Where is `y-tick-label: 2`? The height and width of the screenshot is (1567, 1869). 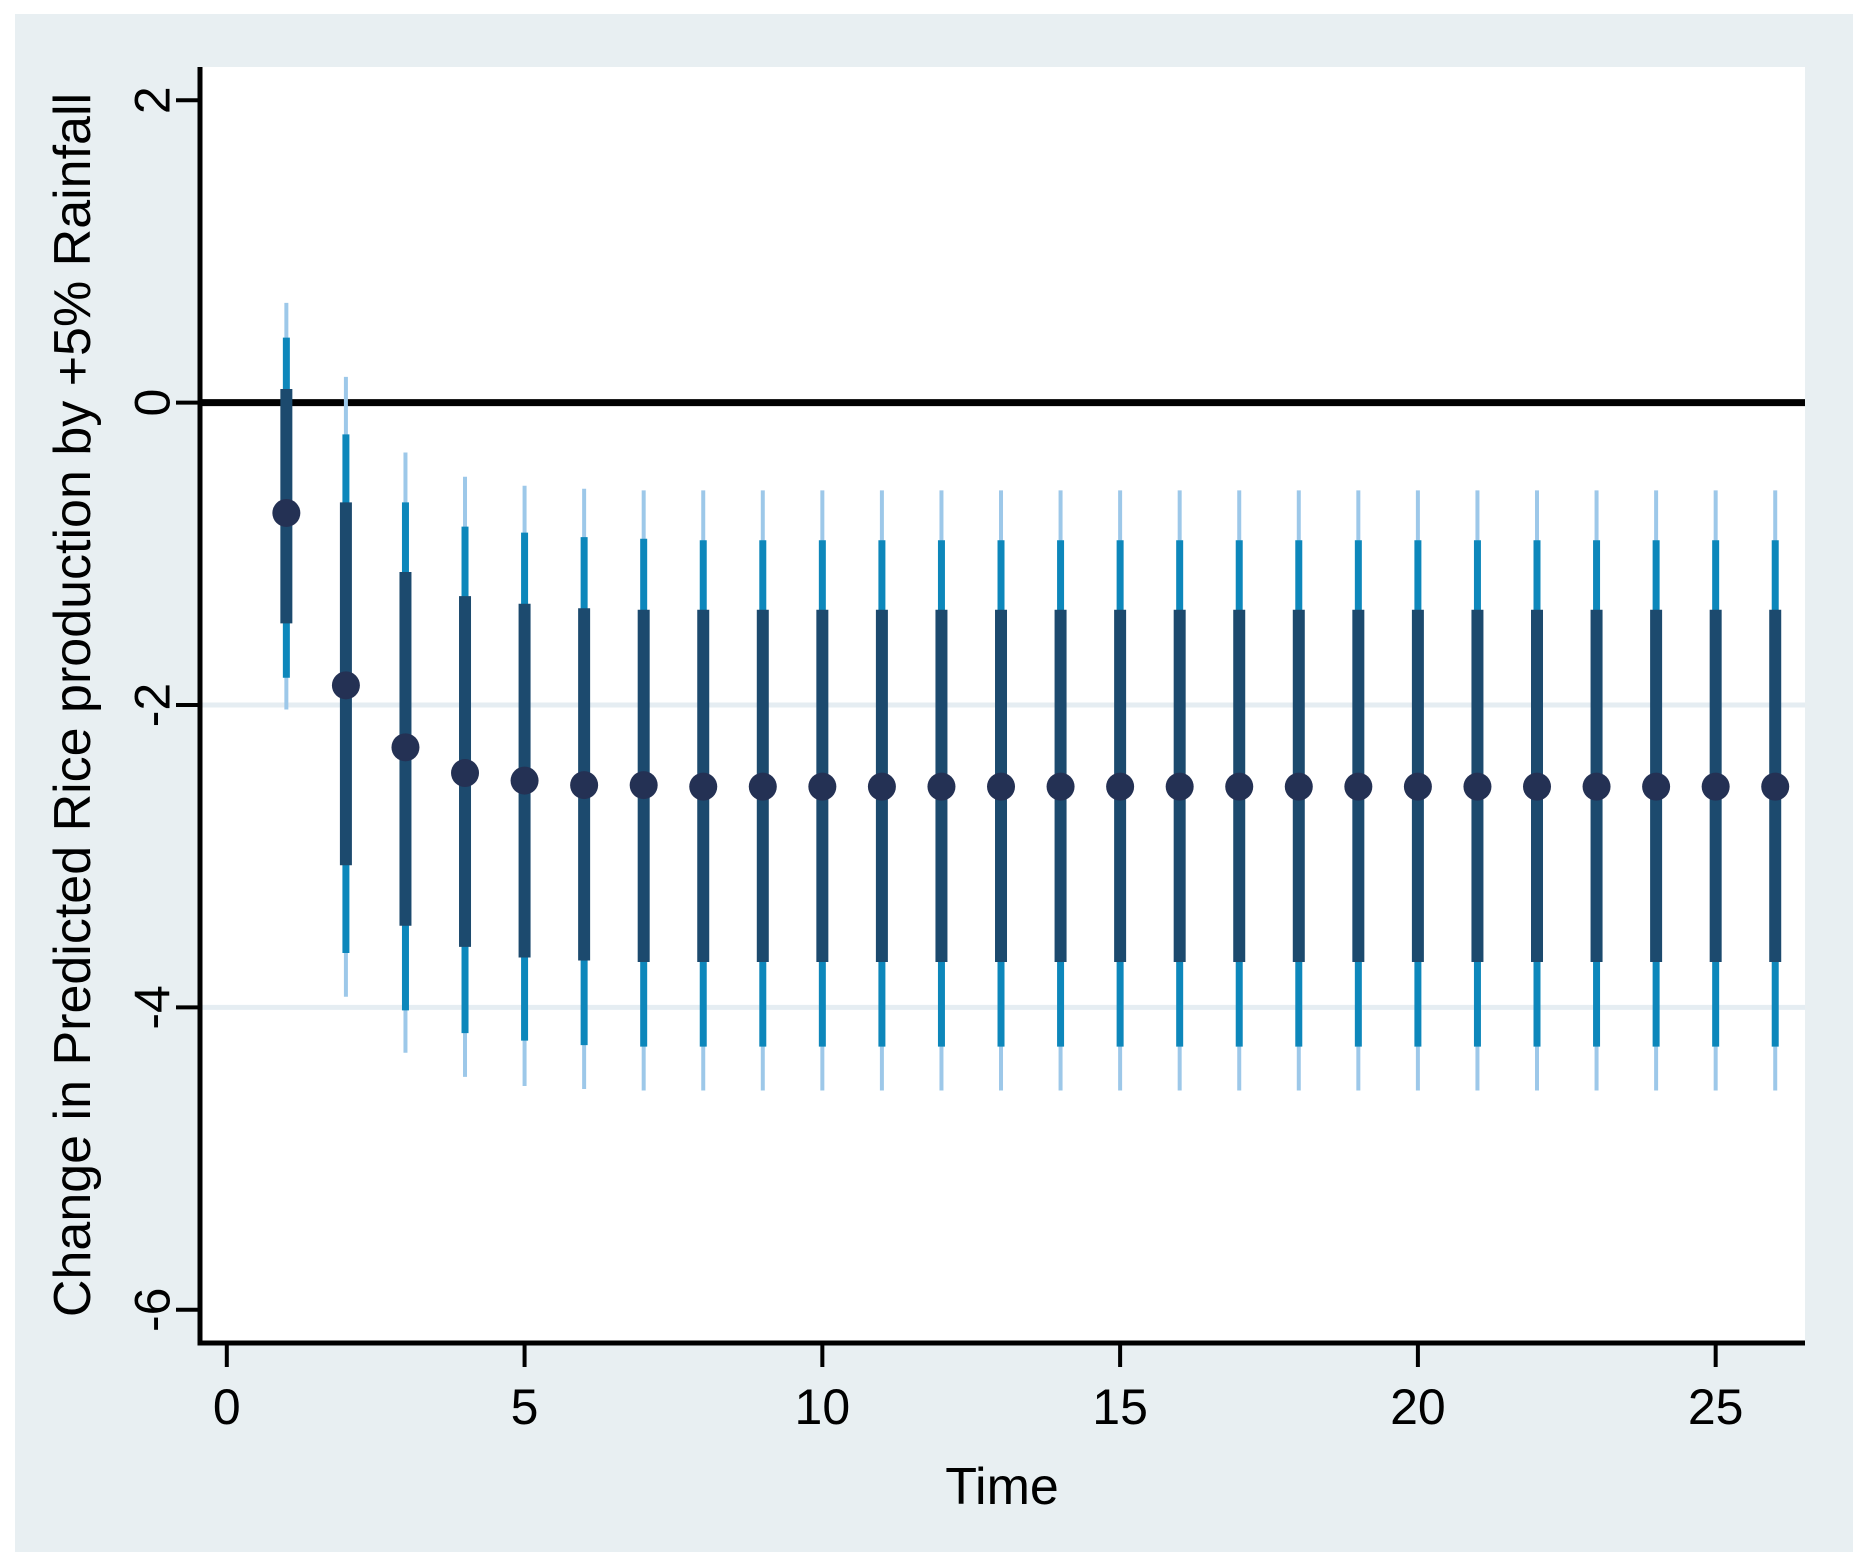
y-tick-label: 2 is located at coordinates (153, 100).